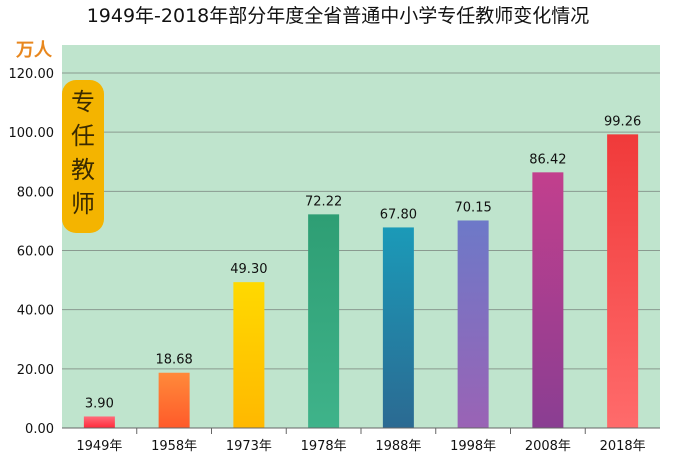  Describe the element at coordinates (398, 446) in the screenshot. I see `x-tick-label: 1988年` at that location.